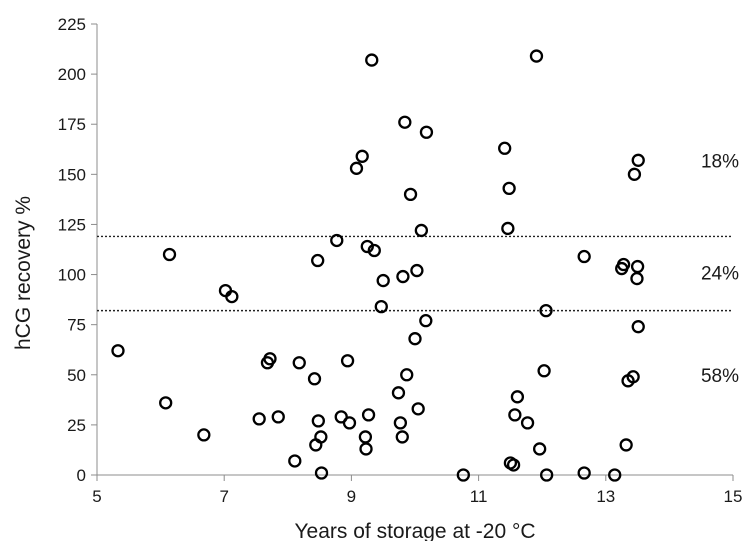 Image resolution: width=749 pixels, height=541 pixels. I want to click on y-tick-label: 75, so click(76, 325).